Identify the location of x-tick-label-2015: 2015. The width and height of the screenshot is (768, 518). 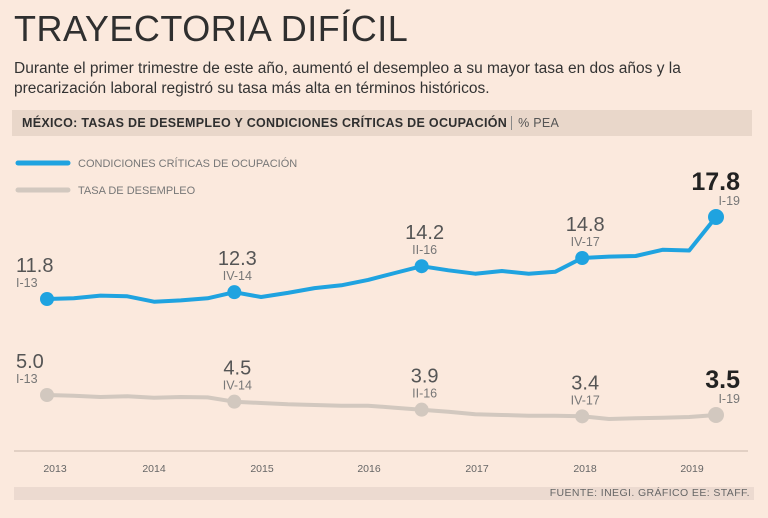
(262, 469).